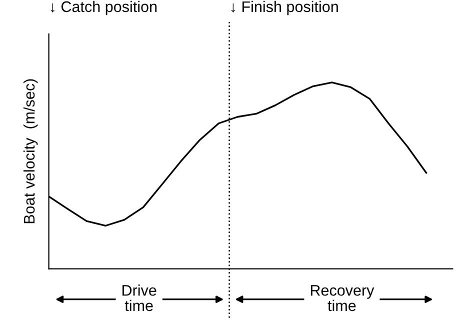 The width and height of the screenshot is (474, 320). Describe the element at coordinates (30, 151) in the screenshot. I see `y-axis-title: Boat velocity (m/sec)` at that location.